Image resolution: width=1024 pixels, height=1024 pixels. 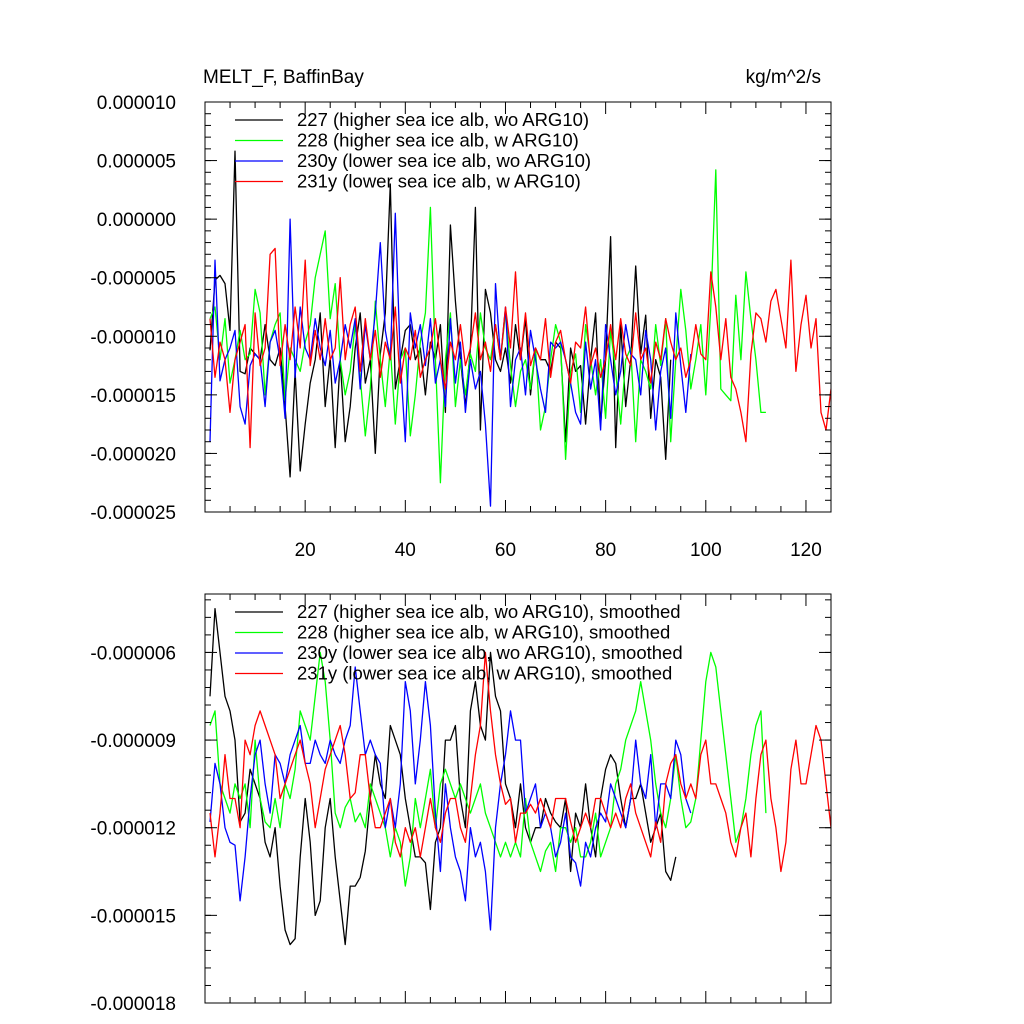 What do you see at coordinates (133, 513) in the screenshot?
I see `y-tick-label: -0.000025` at bounding box center [133, 513].